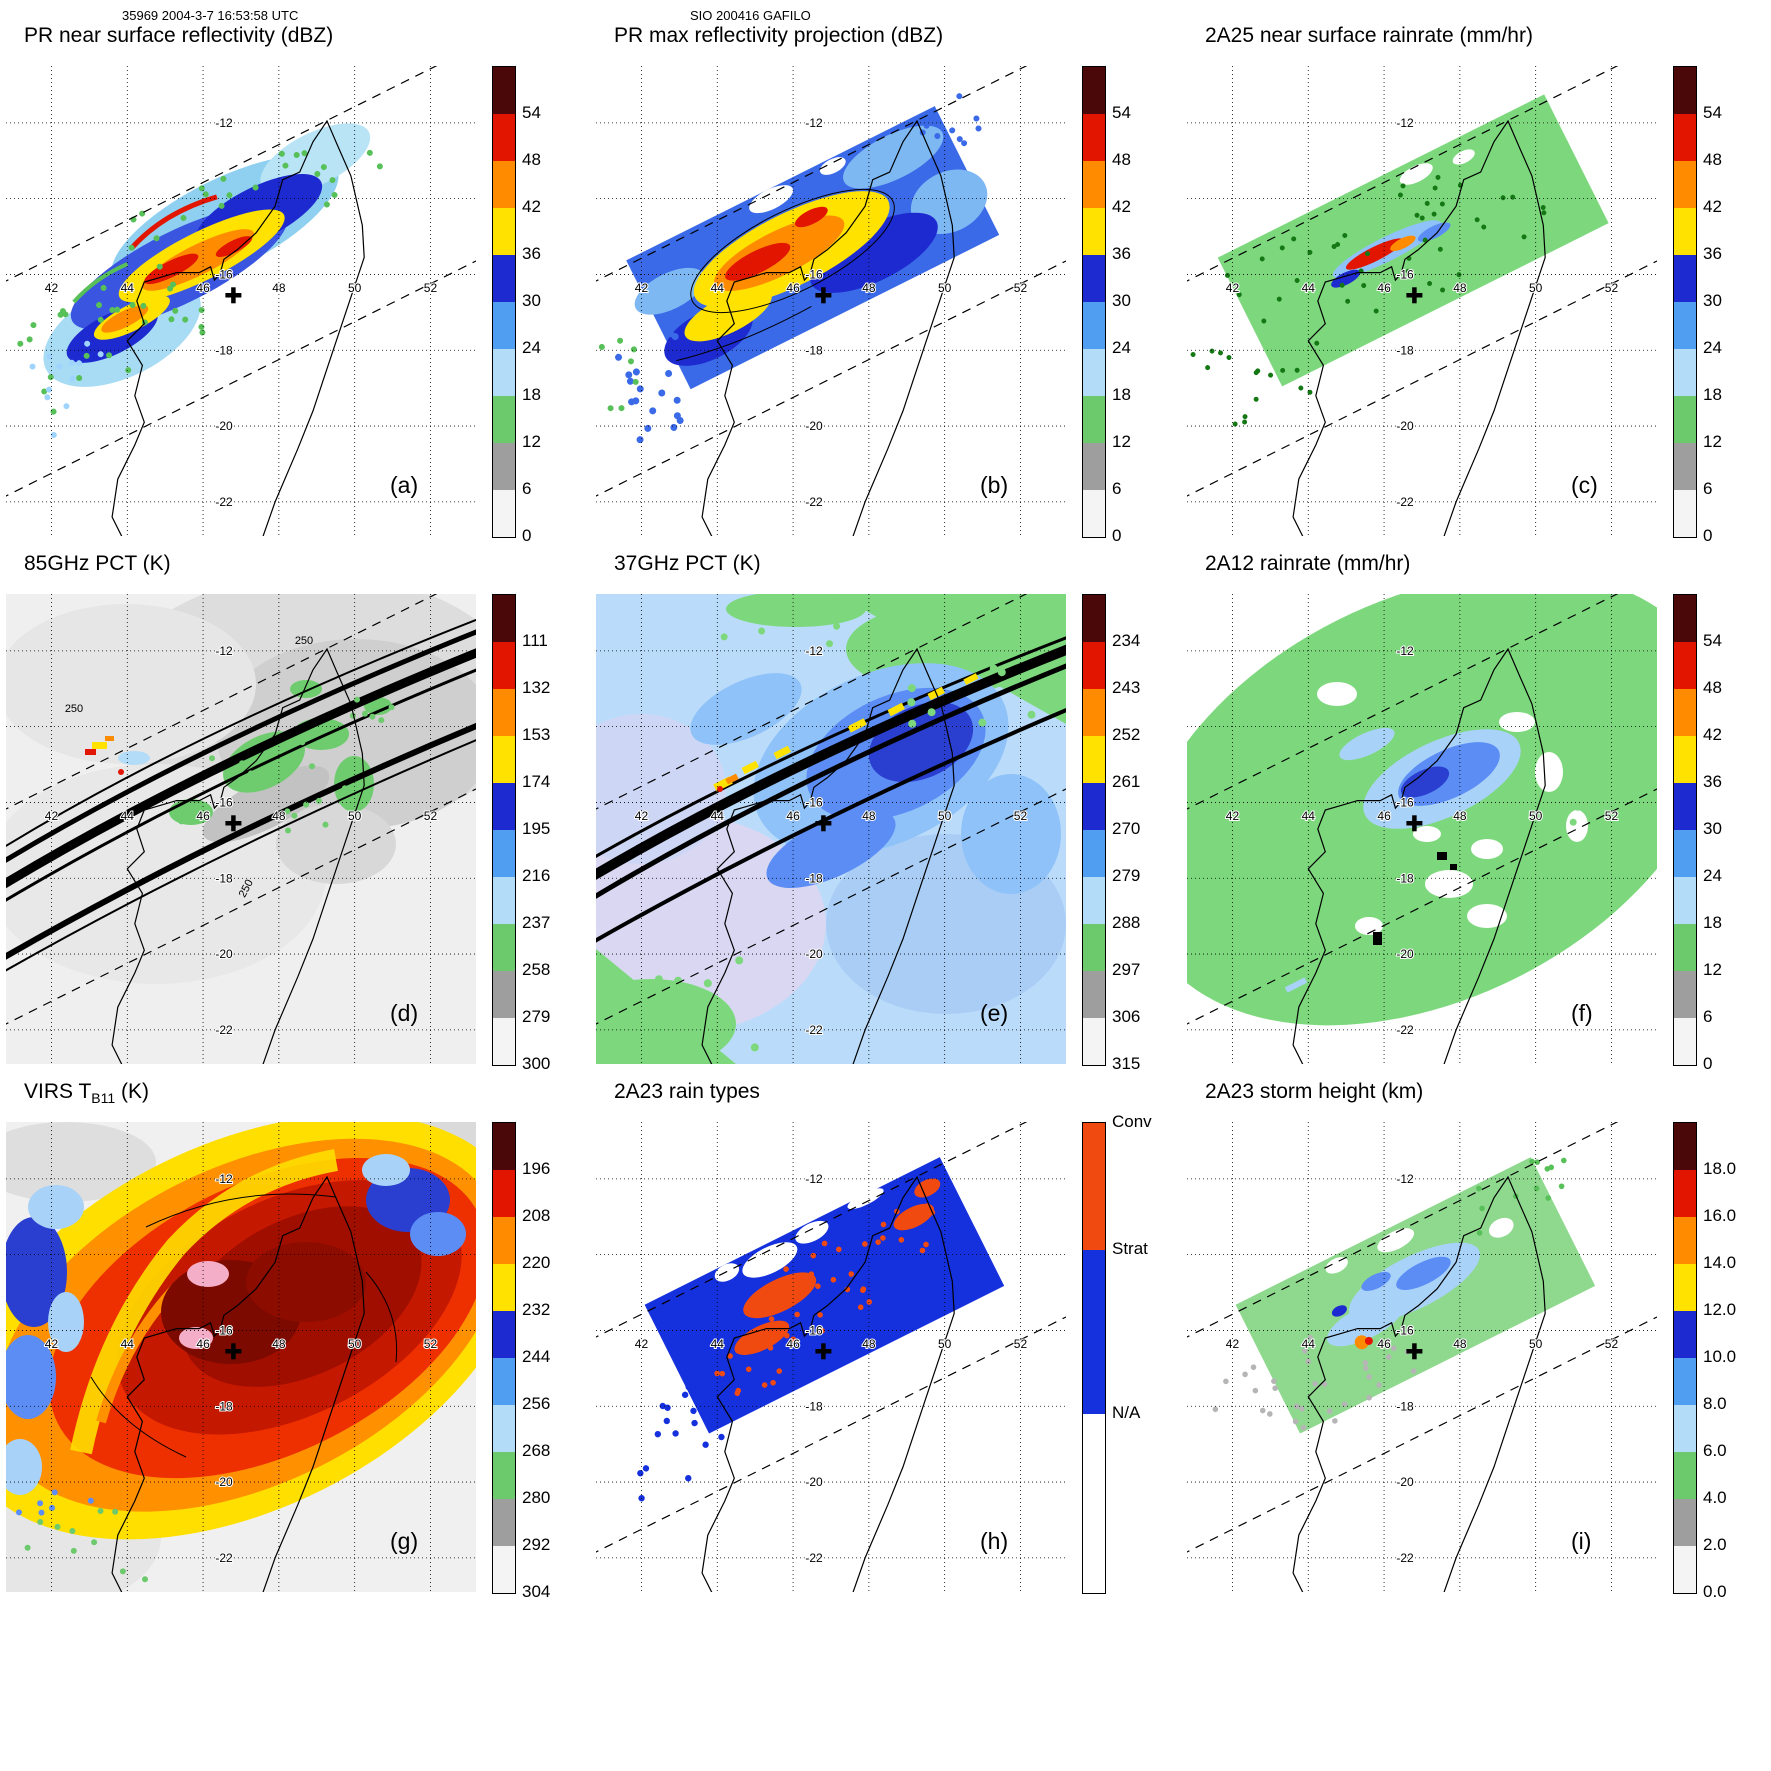  Describe the element at coordinates (1144, 833) in the screenshot. I see `colorbar-tick-labels: 234 243 252 261 270 279 288 297 306 315` at that location.